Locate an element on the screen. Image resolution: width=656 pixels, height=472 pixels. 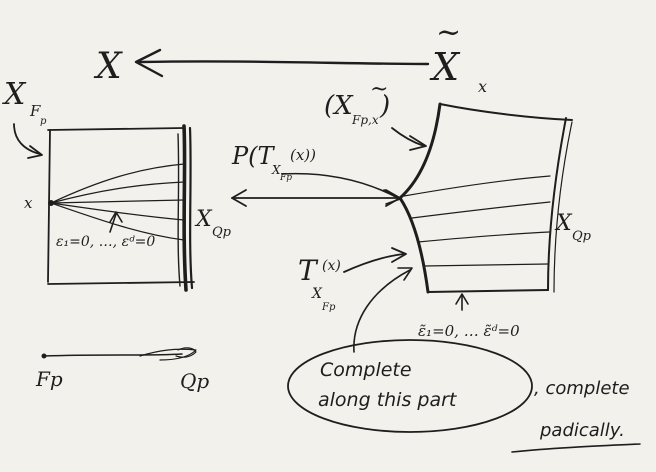
tilde-X-Fpx: ~ is located at coordinates (379, 89).